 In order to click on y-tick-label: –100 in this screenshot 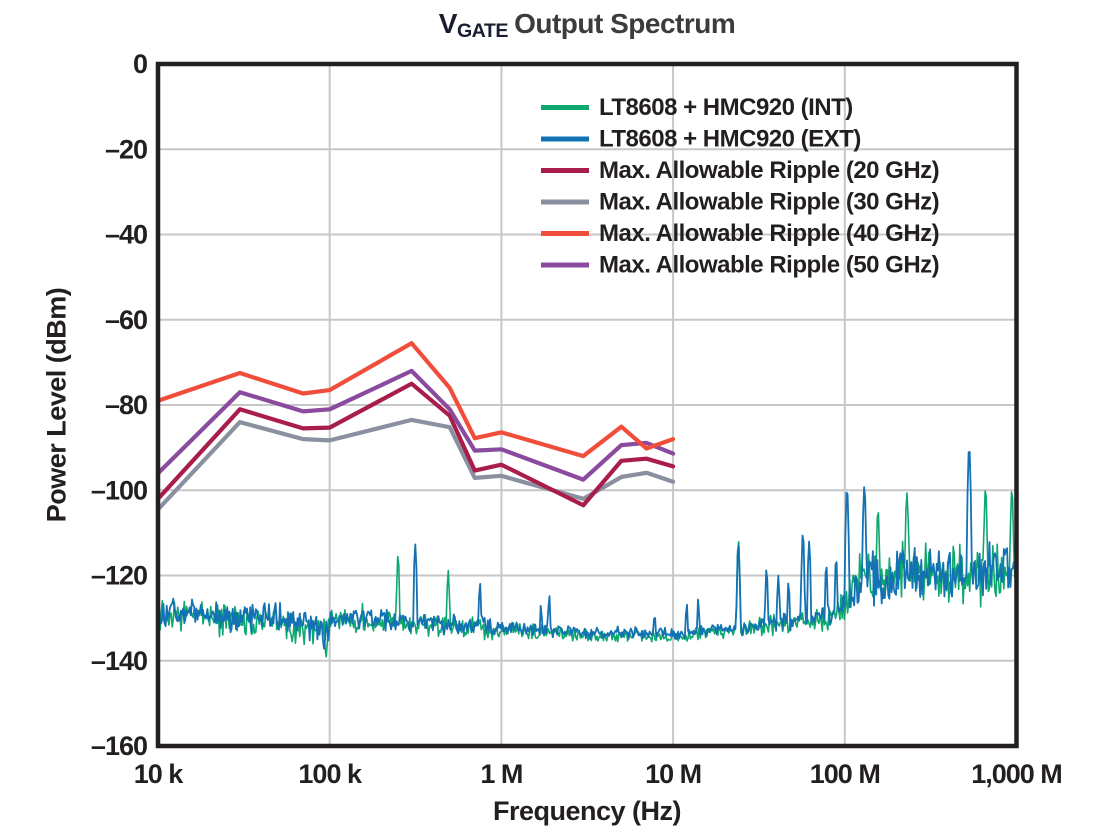, I will do `click(119, 490)`.